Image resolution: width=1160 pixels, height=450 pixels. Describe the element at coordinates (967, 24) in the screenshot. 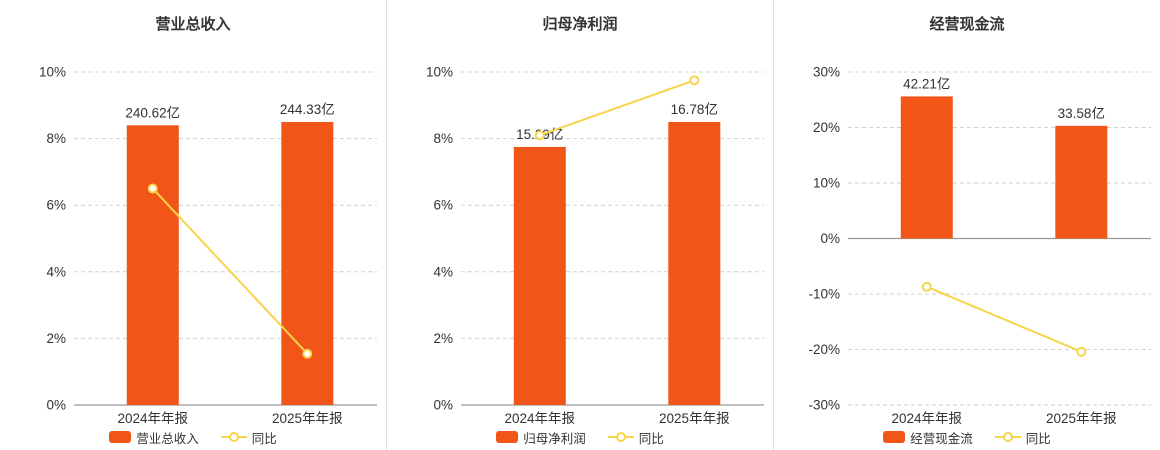

I see `chart-title-operating-cash-flow: 经营现金流` at that location.